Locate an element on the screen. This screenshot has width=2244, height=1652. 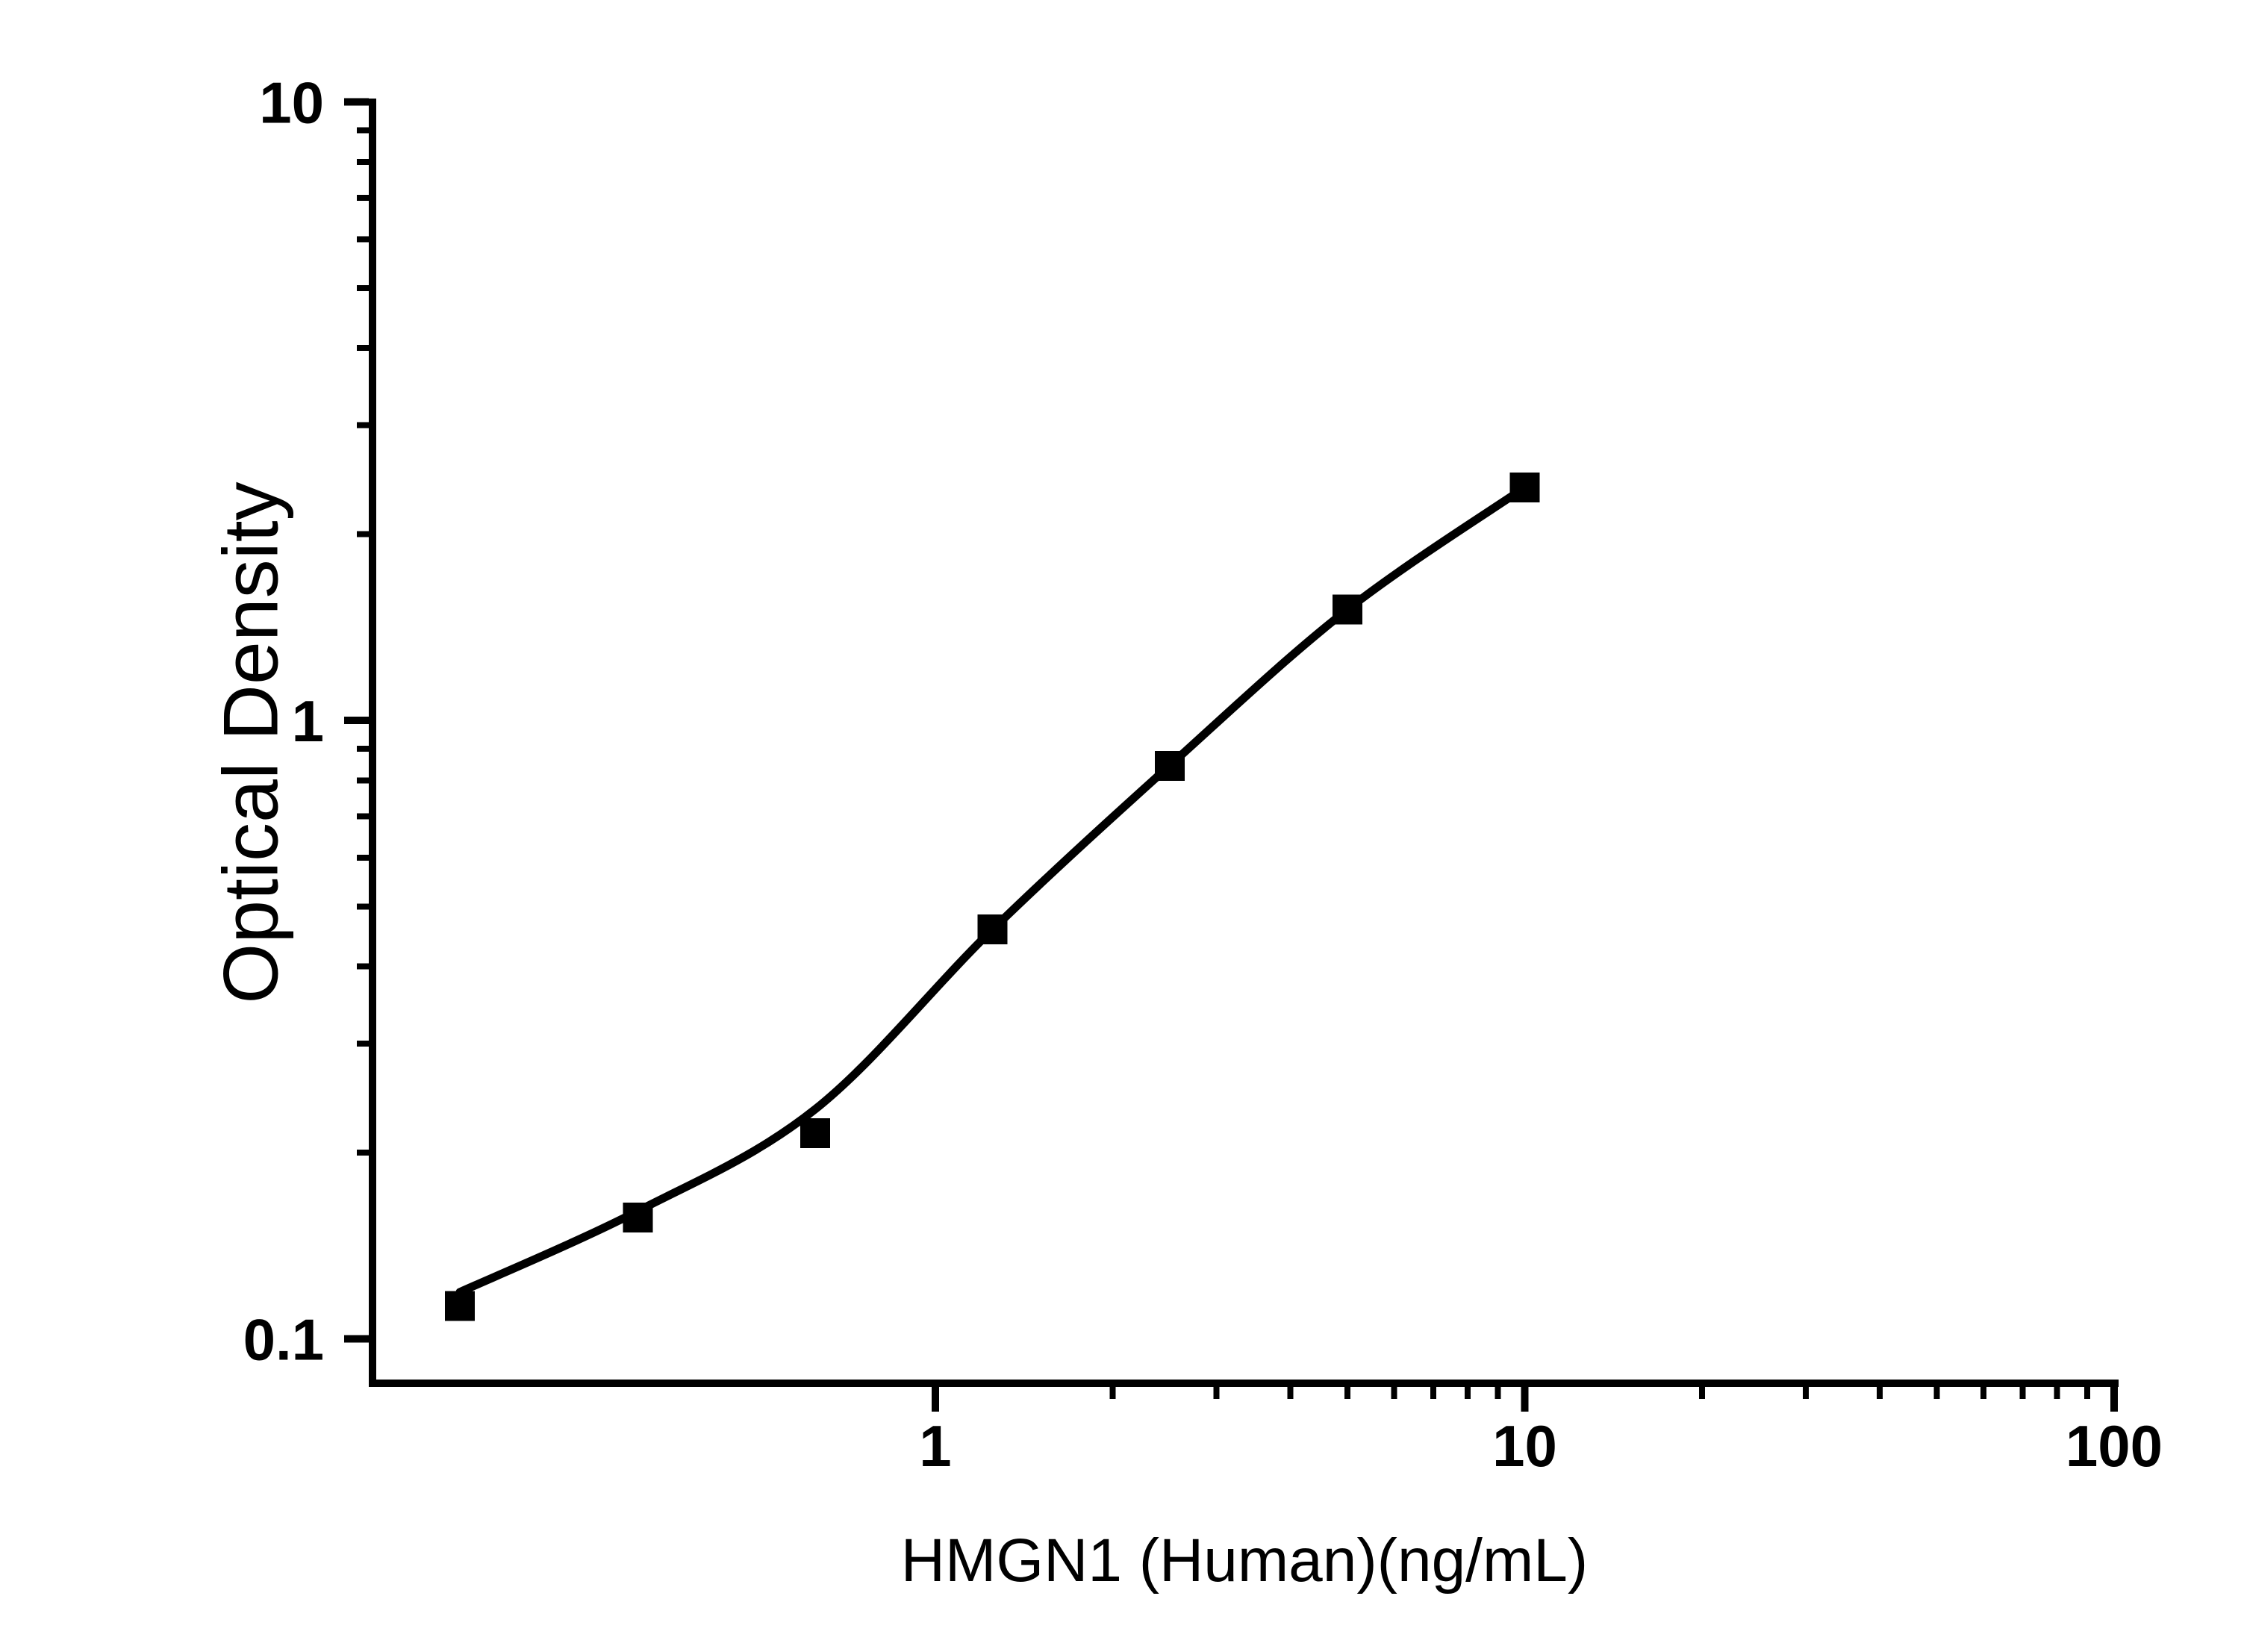
x-tick-label: 100 is located at coordinates (2114, 1446).